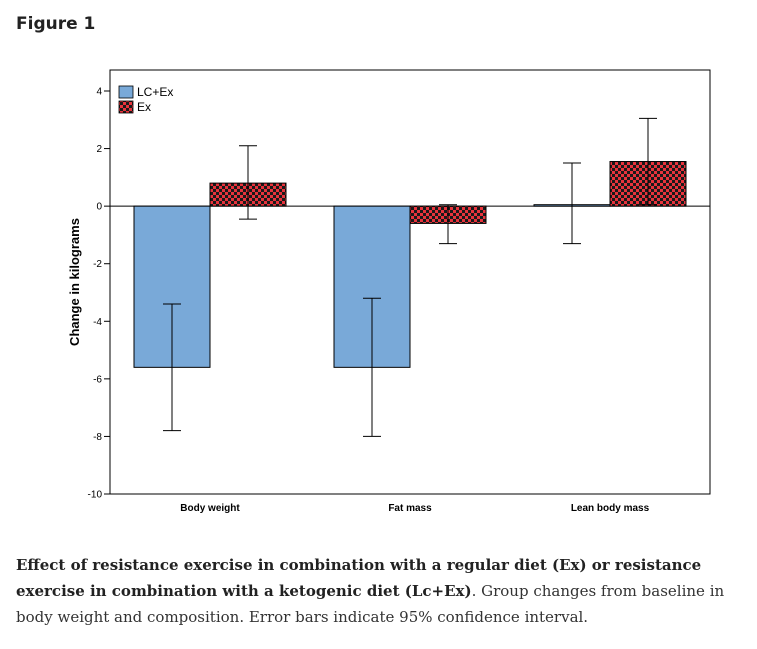  I want to click on legend: LC+Ex Ex, so click(145, 99).